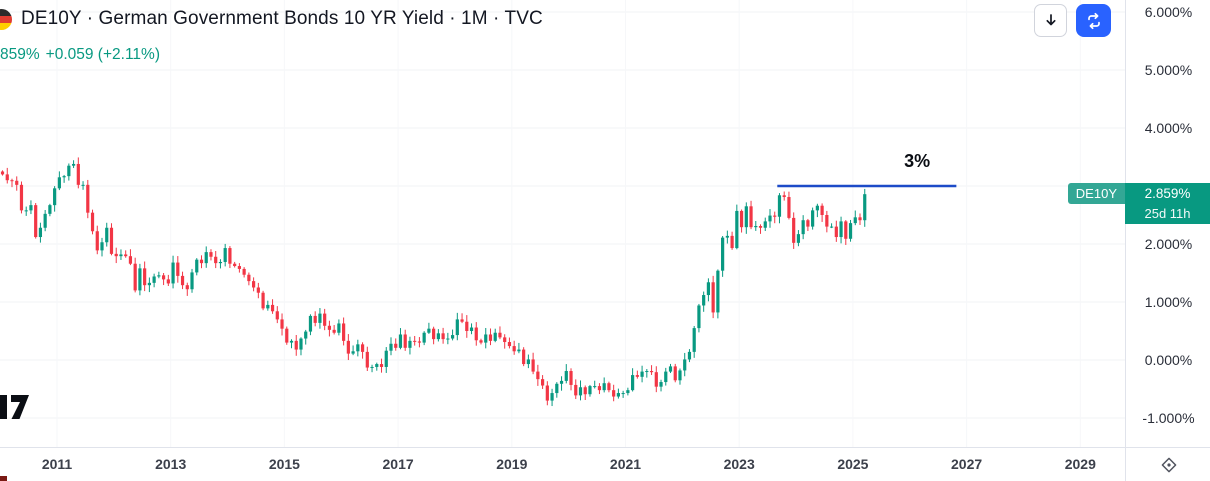 This screenshot has height=481, width=1210. Describe the element at coordinates (1138, 203) in the screenshot. I see `price-label-badge: DE10Y 2.859% 25d 11h` at that location.